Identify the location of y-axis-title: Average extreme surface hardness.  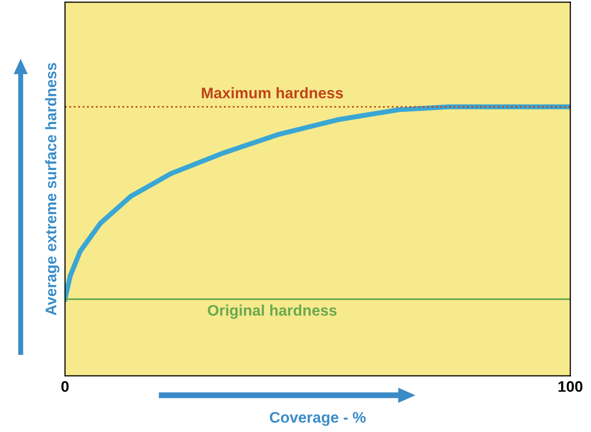
(52, 189).